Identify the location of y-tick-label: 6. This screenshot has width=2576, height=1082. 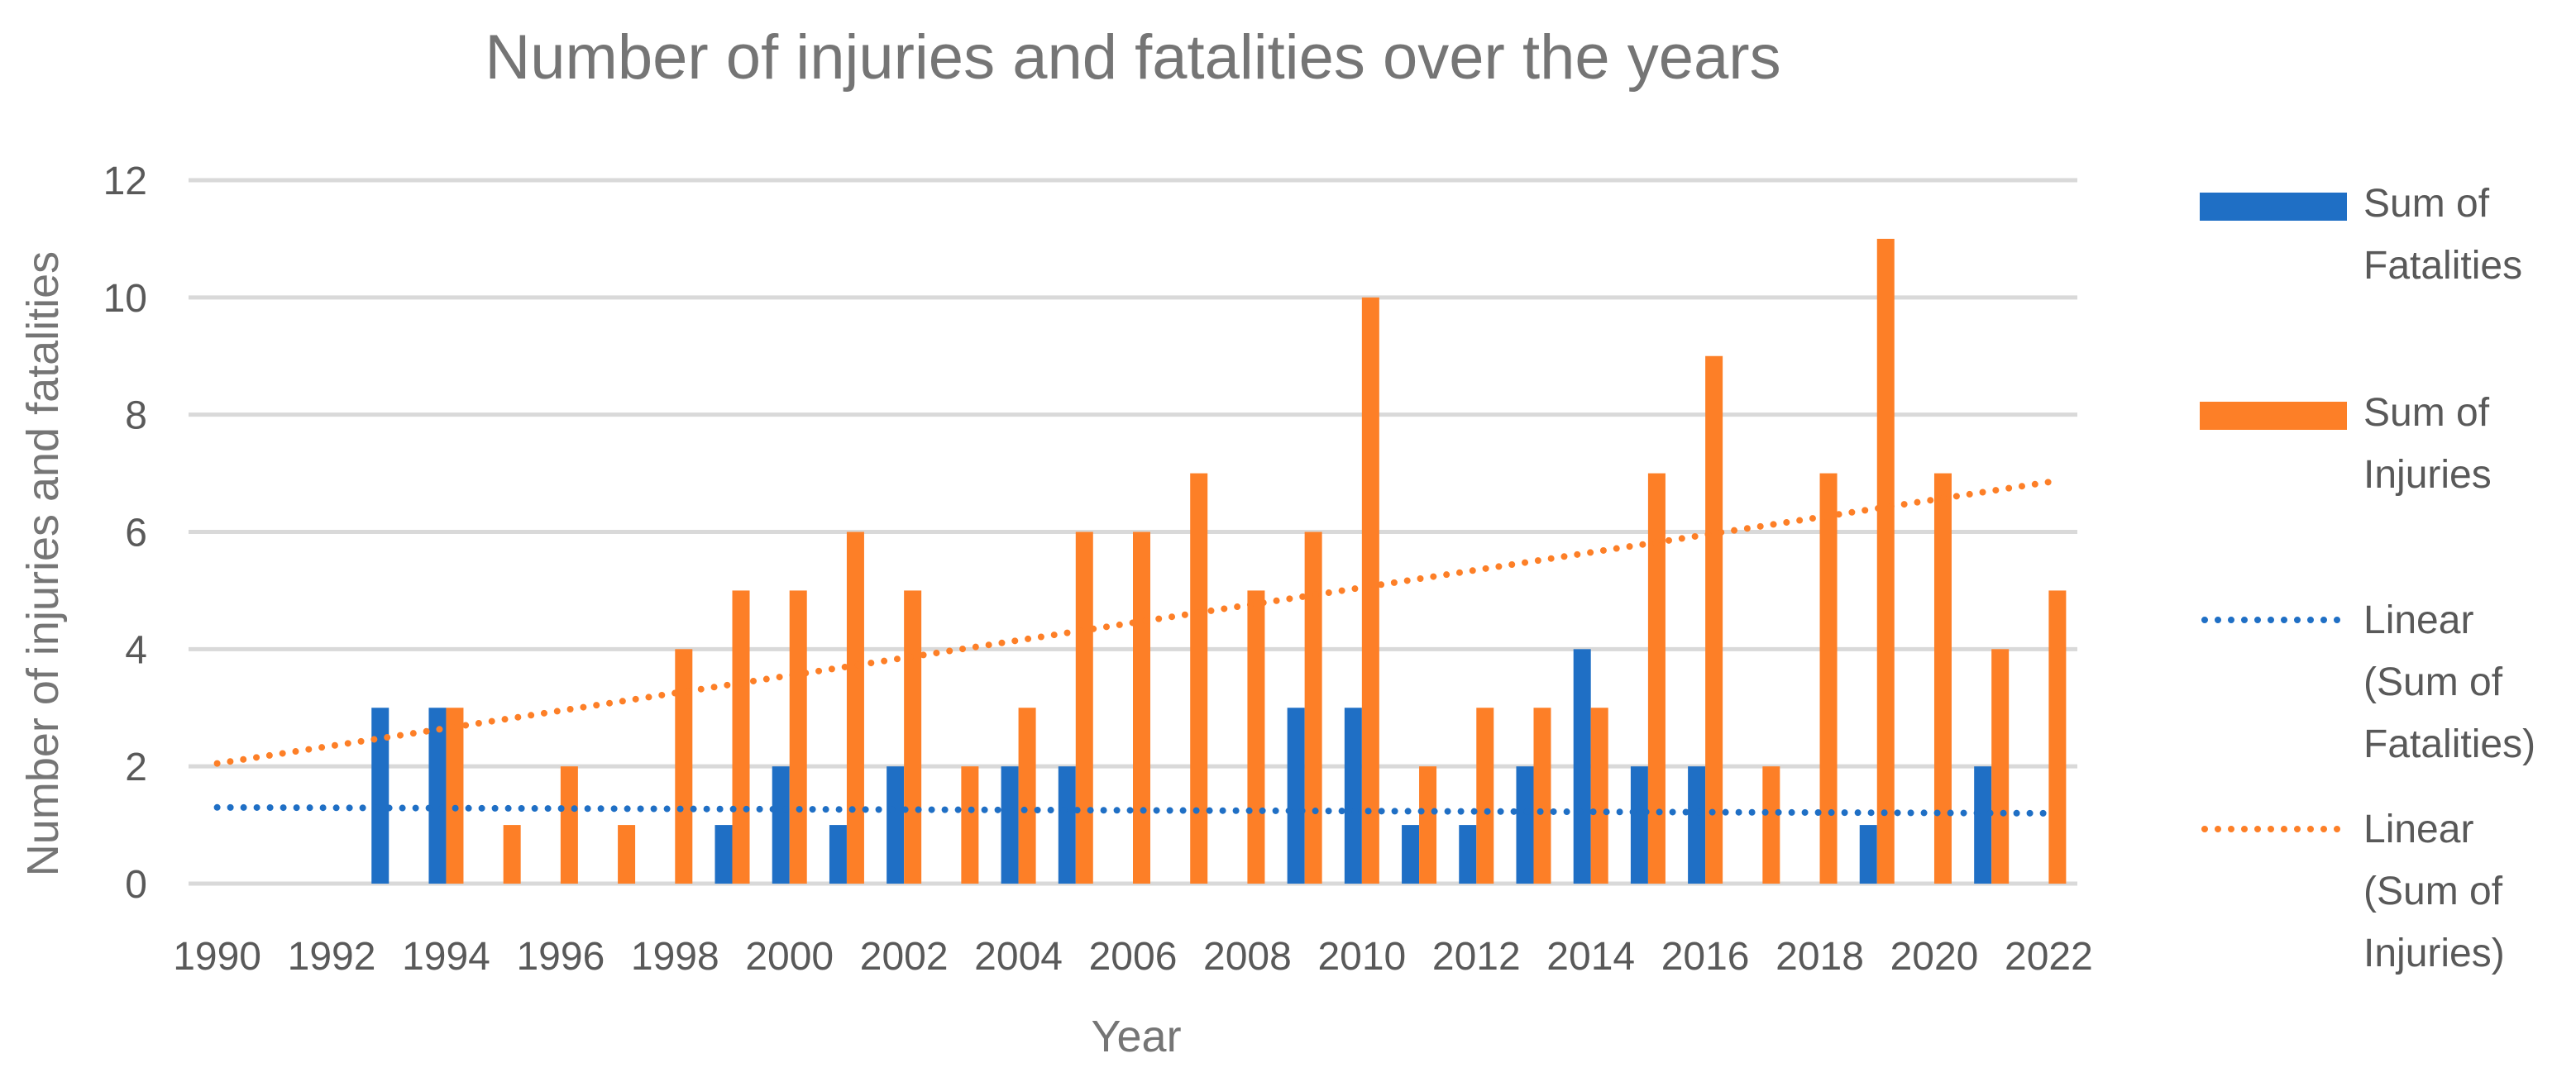
(136, 534).